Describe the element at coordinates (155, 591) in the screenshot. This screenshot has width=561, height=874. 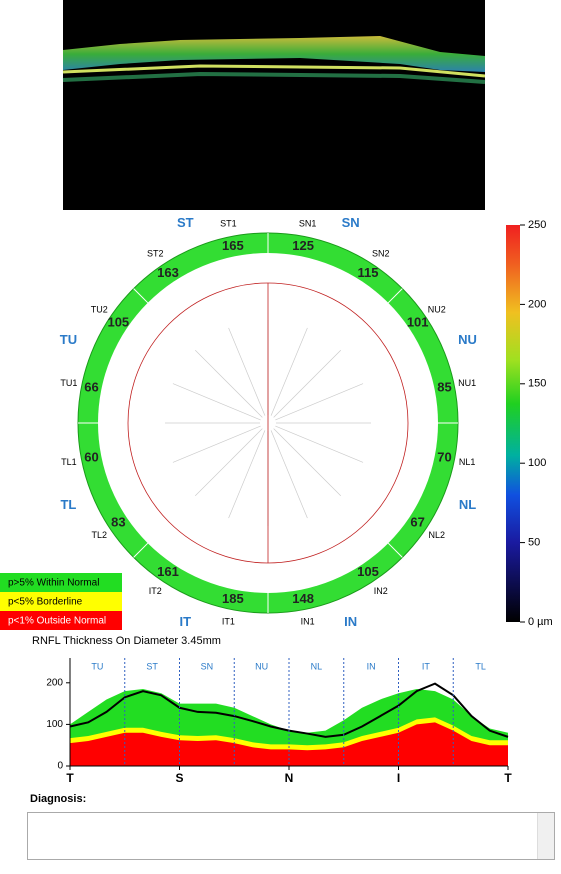
I see `sector-label: IT2` at that location.